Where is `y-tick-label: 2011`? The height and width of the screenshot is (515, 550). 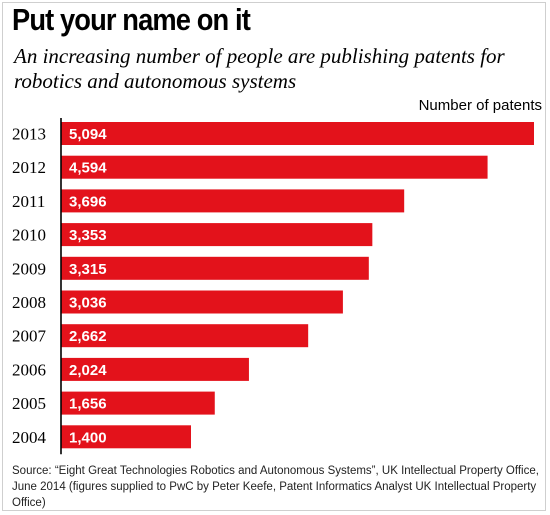 y-tick-label: 2011 is located at coordinates (28, 201).